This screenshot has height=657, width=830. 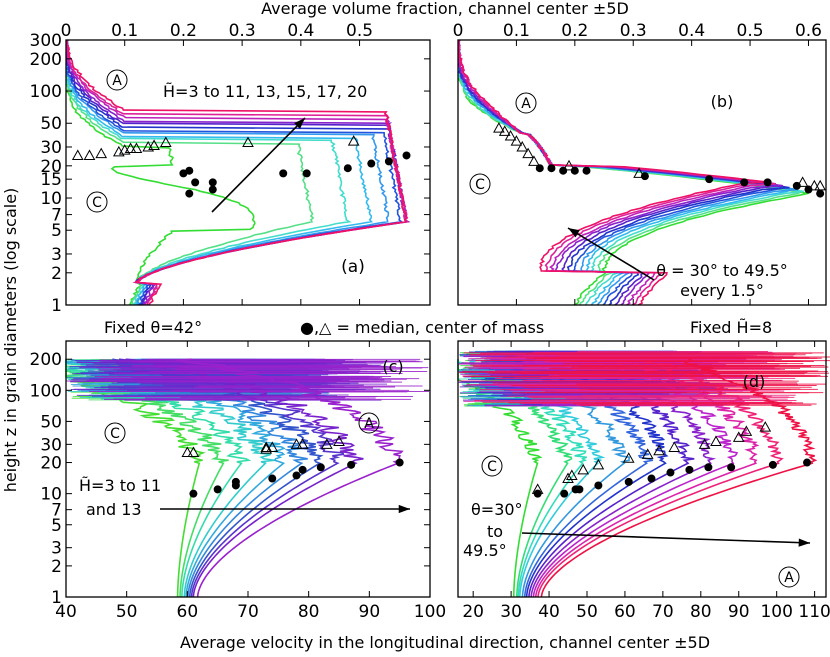 What do you see at coordinates (625, 612) in the screenshot?
I see `x-tick-label: 60` at bounding box center [625, 612].